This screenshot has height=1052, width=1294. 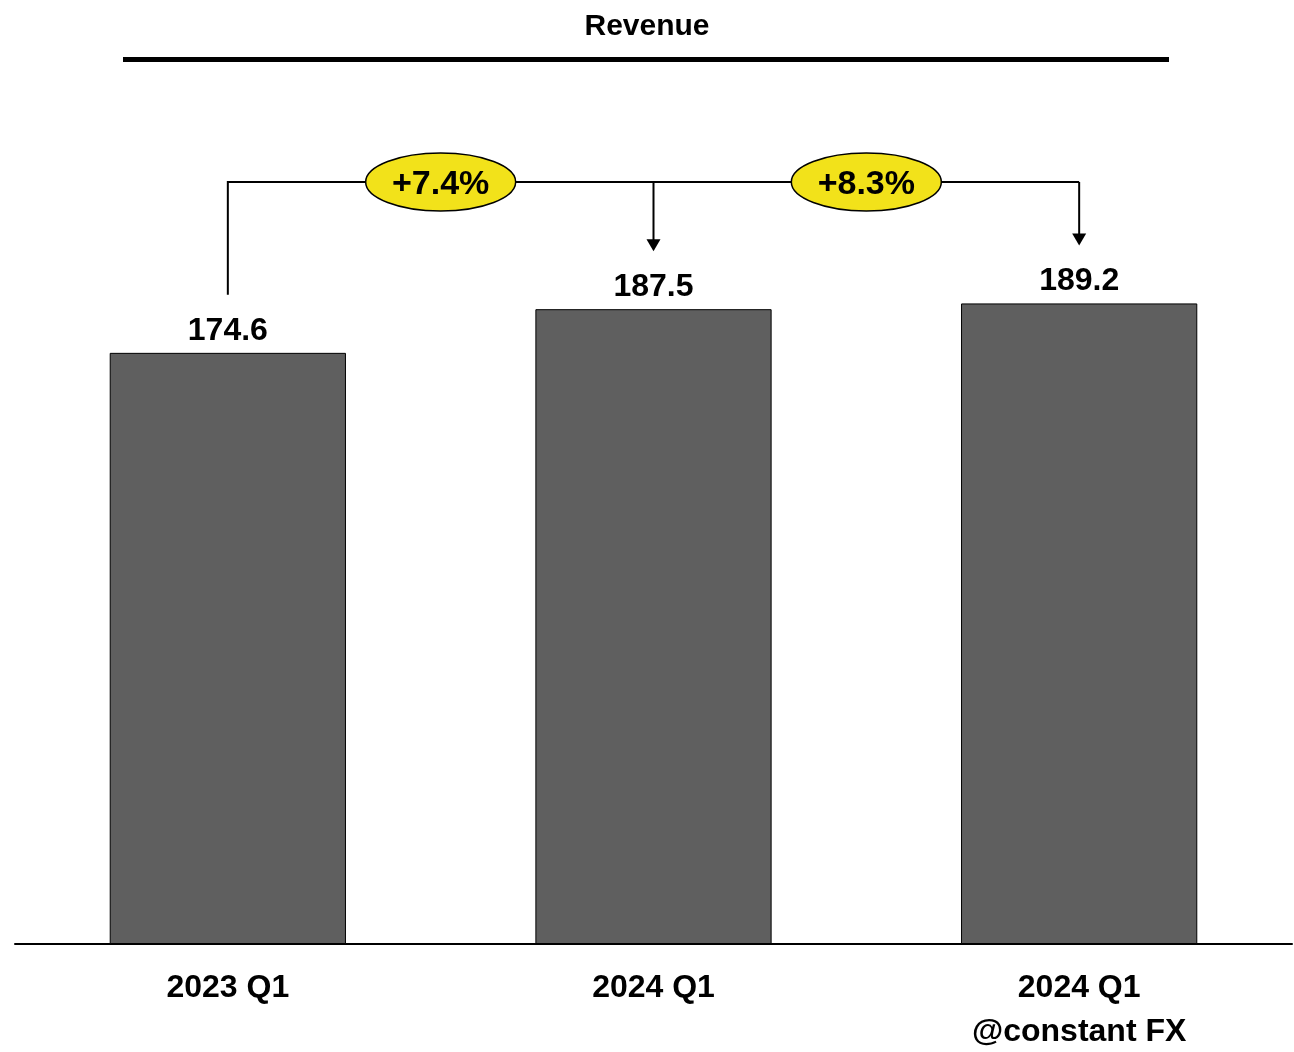 I want to click on text: +8.3%, so click(x=866, y=182).